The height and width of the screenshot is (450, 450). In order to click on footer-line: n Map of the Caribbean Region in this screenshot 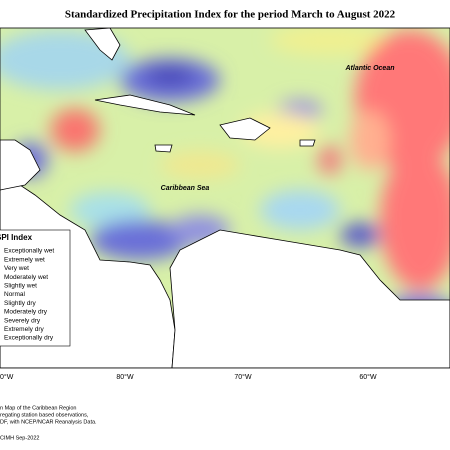, I will do `click(38, 408)`.